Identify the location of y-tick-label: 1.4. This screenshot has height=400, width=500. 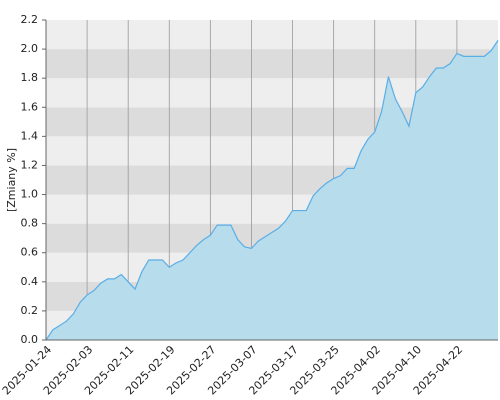
(30, 135).